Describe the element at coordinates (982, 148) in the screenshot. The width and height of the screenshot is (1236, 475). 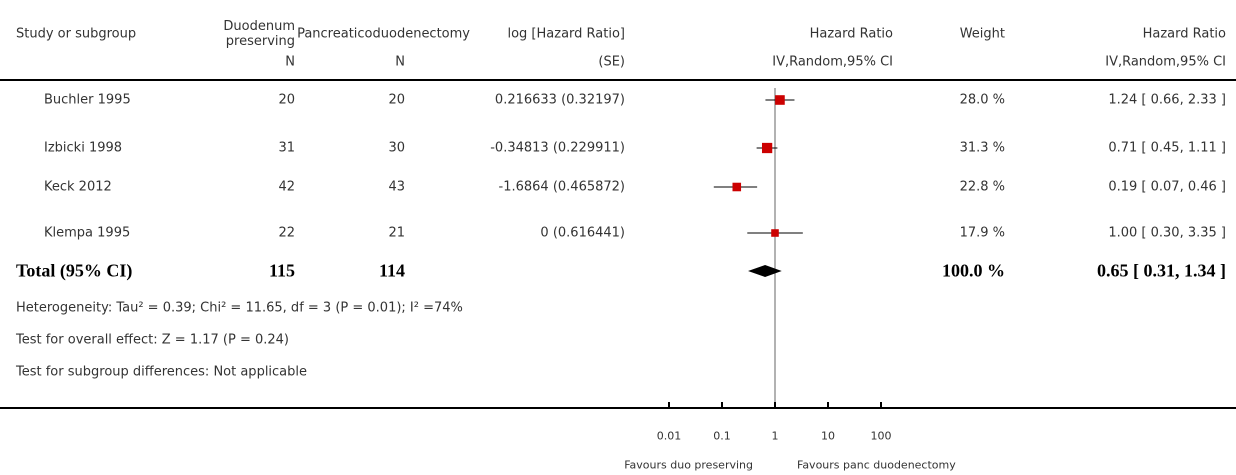
I see `weight: 31.3 %` at that location.